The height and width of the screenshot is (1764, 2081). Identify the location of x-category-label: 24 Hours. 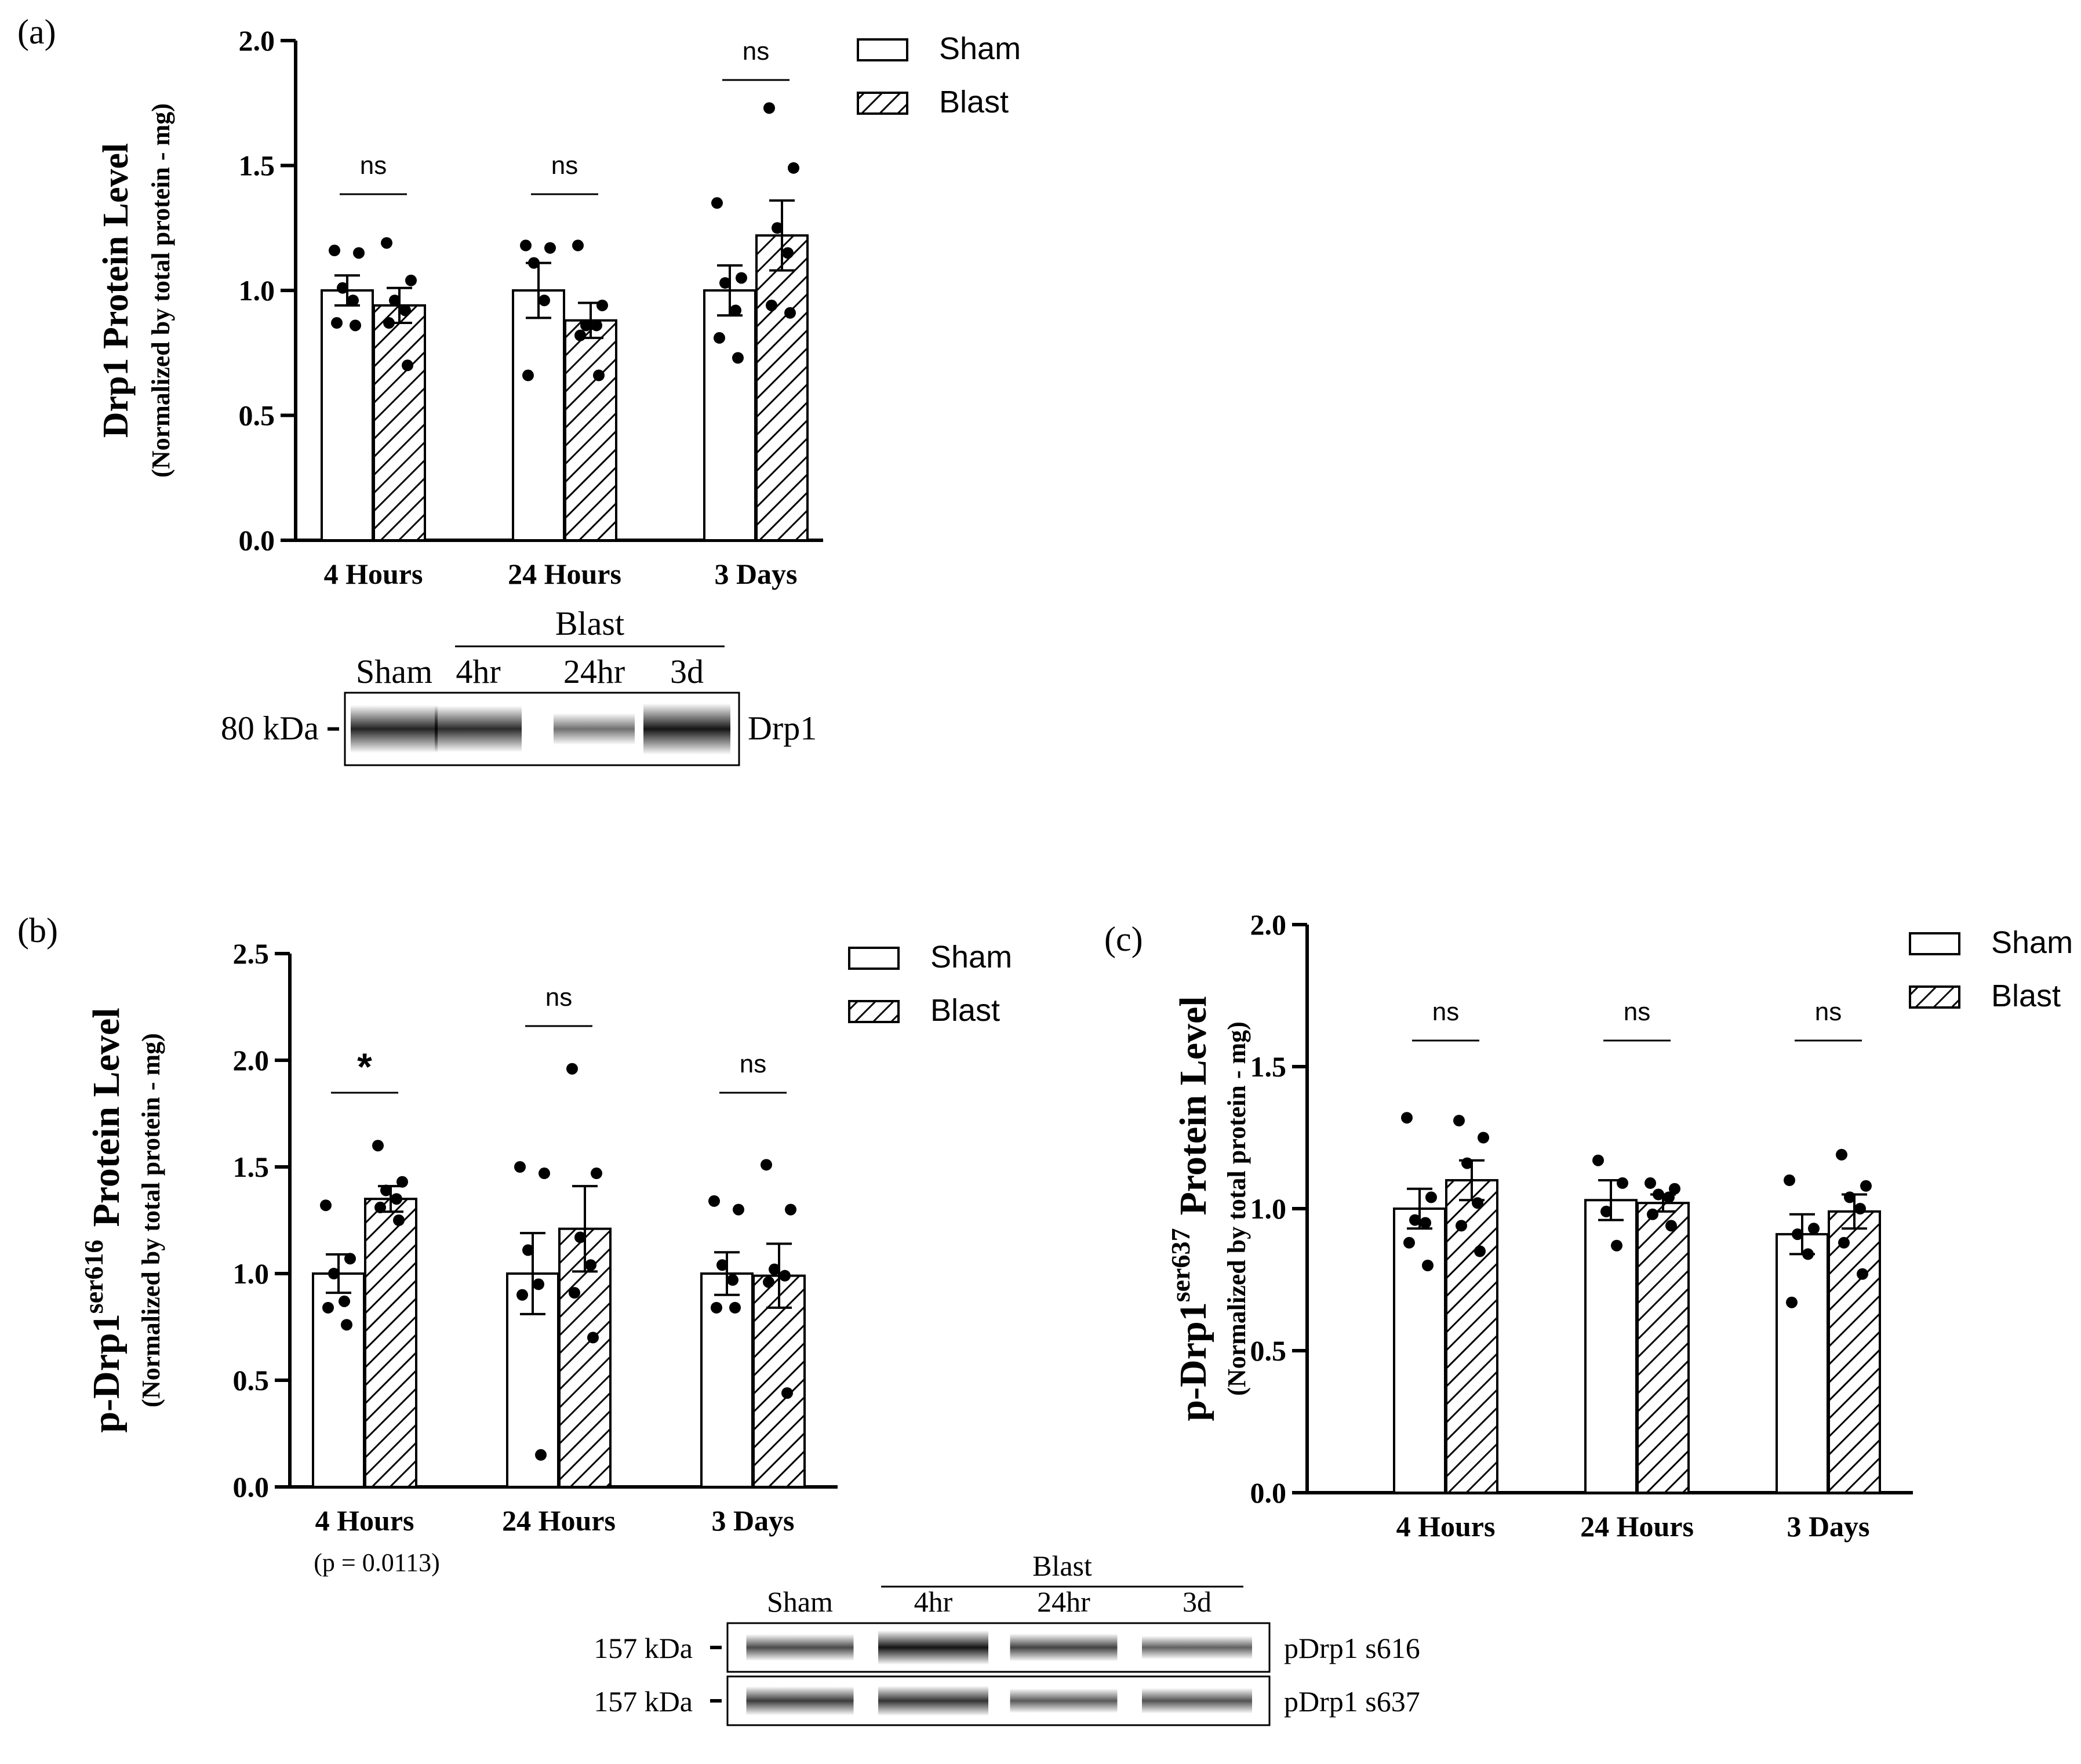
(559, 1520).